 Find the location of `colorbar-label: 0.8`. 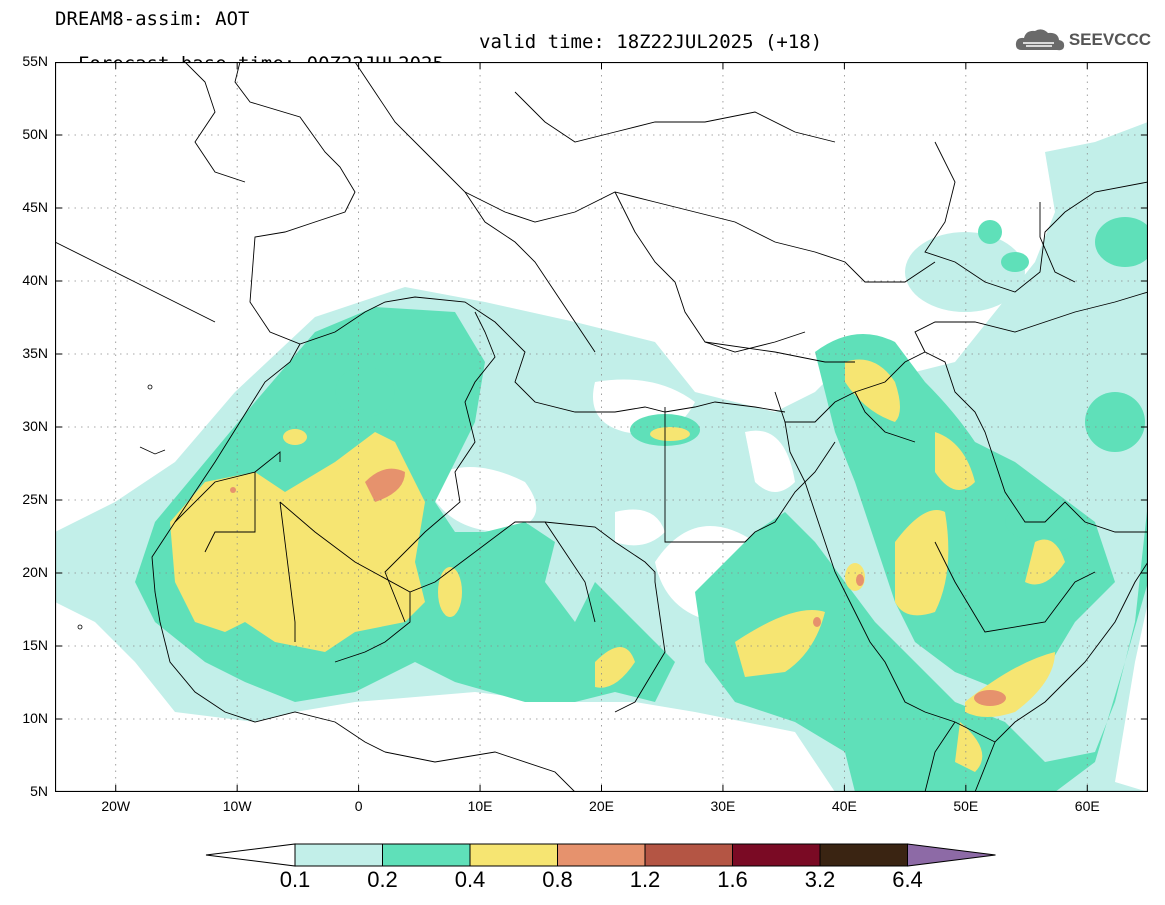

colorbar-label: 0.8 is located at coordinates (557, 879).